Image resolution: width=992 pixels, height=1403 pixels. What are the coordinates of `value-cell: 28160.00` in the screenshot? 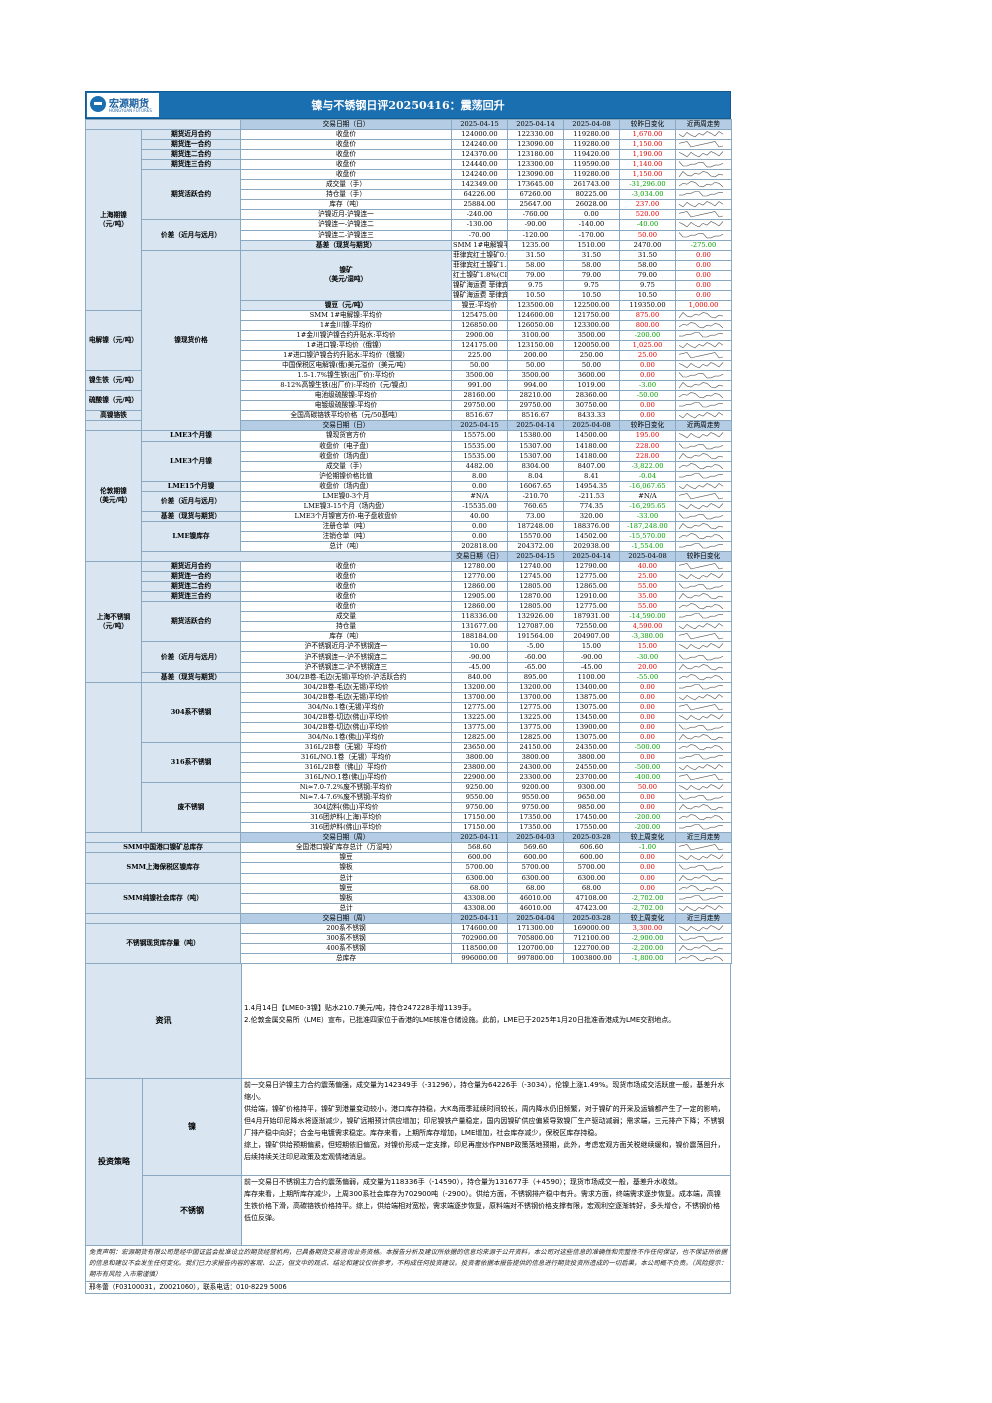 It's located at (479, 396).